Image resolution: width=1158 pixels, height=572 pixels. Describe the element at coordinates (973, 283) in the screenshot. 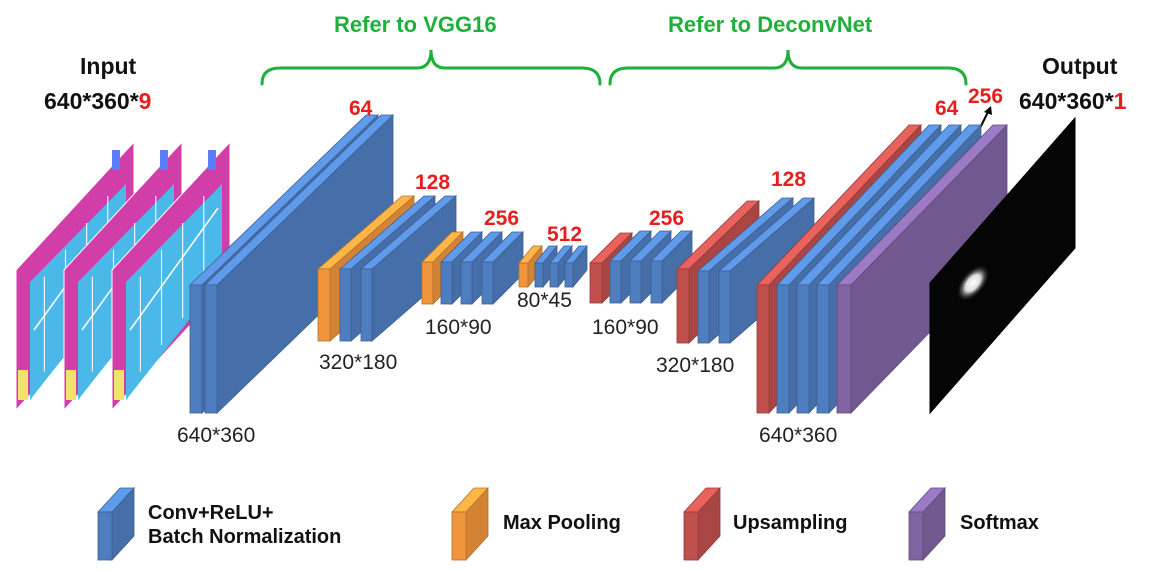

I see `output-heat-spot` at that location.